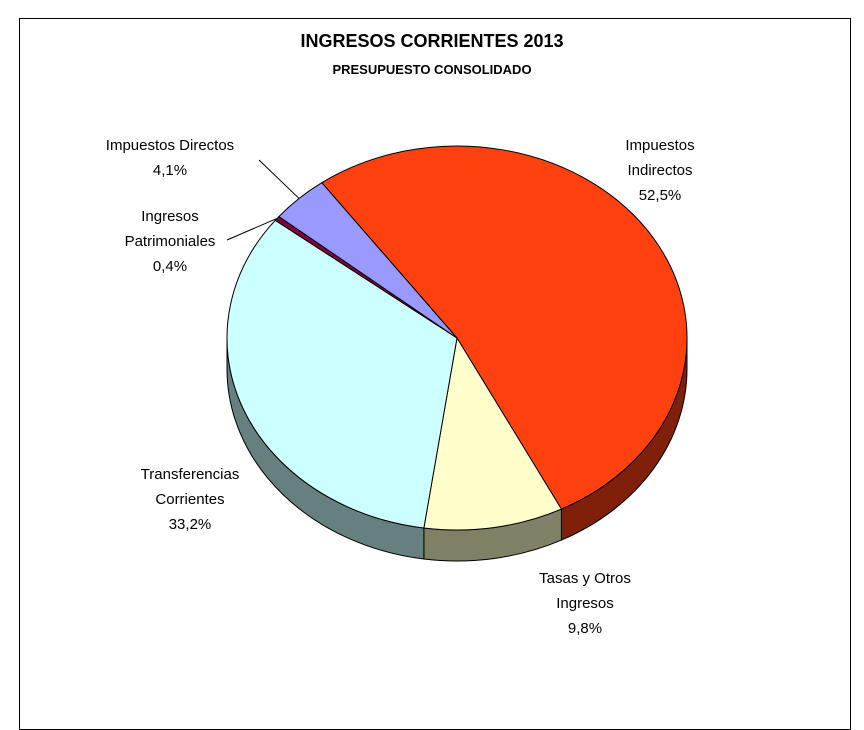 This screenshot has height=730, width=864. What do you see at coordinates (170, 158) in the screenshot?
I see `label-impuestos-directos: Impuestos Directos 4,1%` at bounding box center [170, 158].